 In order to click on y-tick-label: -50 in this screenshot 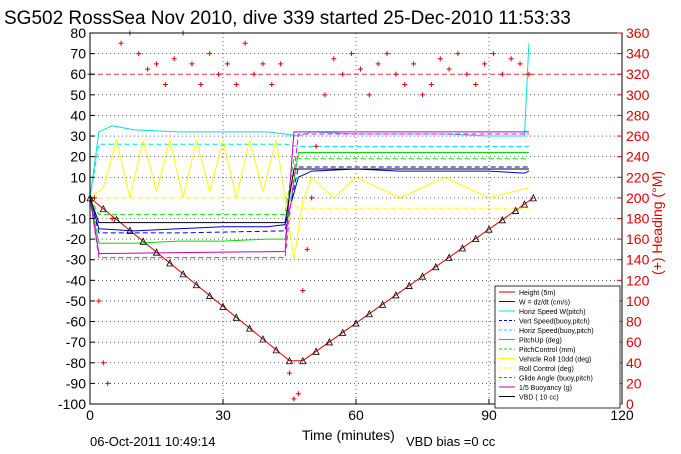, I will do `click(76, 301)`.